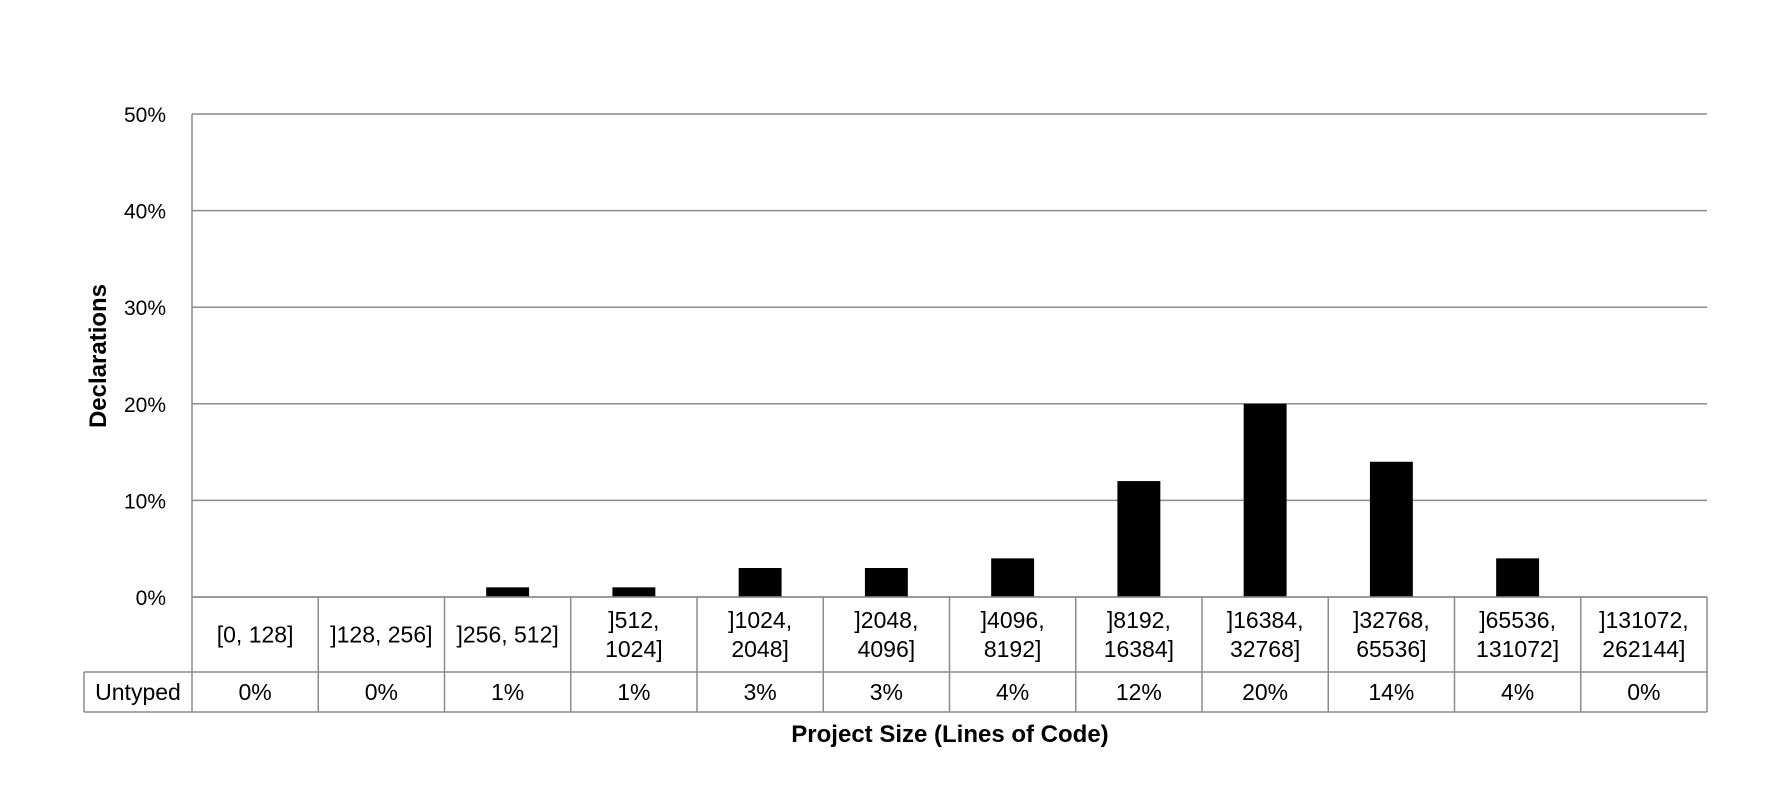 Image resolution: width=1771 pixels, height=803 pixels. Describe the element at coordinates (1265, 649) in the screenshot. I see `x-category-label: 32768]` at that location.